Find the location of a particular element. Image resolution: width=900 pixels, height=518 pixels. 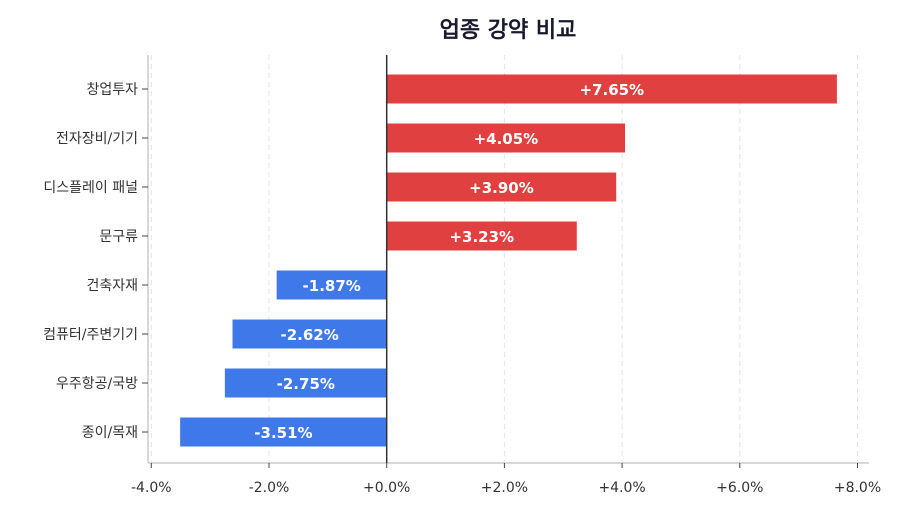

data-label: +4.05% is located at coordinates (506, 139).